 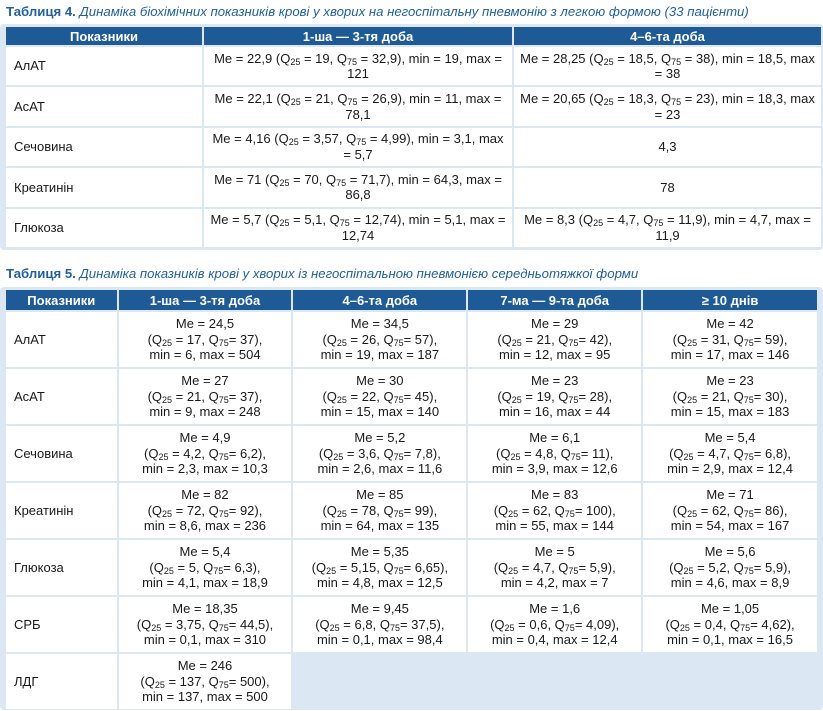 What do you see at coordinates (104, 227) in the screenshot?
I see `row-label: Глюкоза` at bounding box center [104, 227].